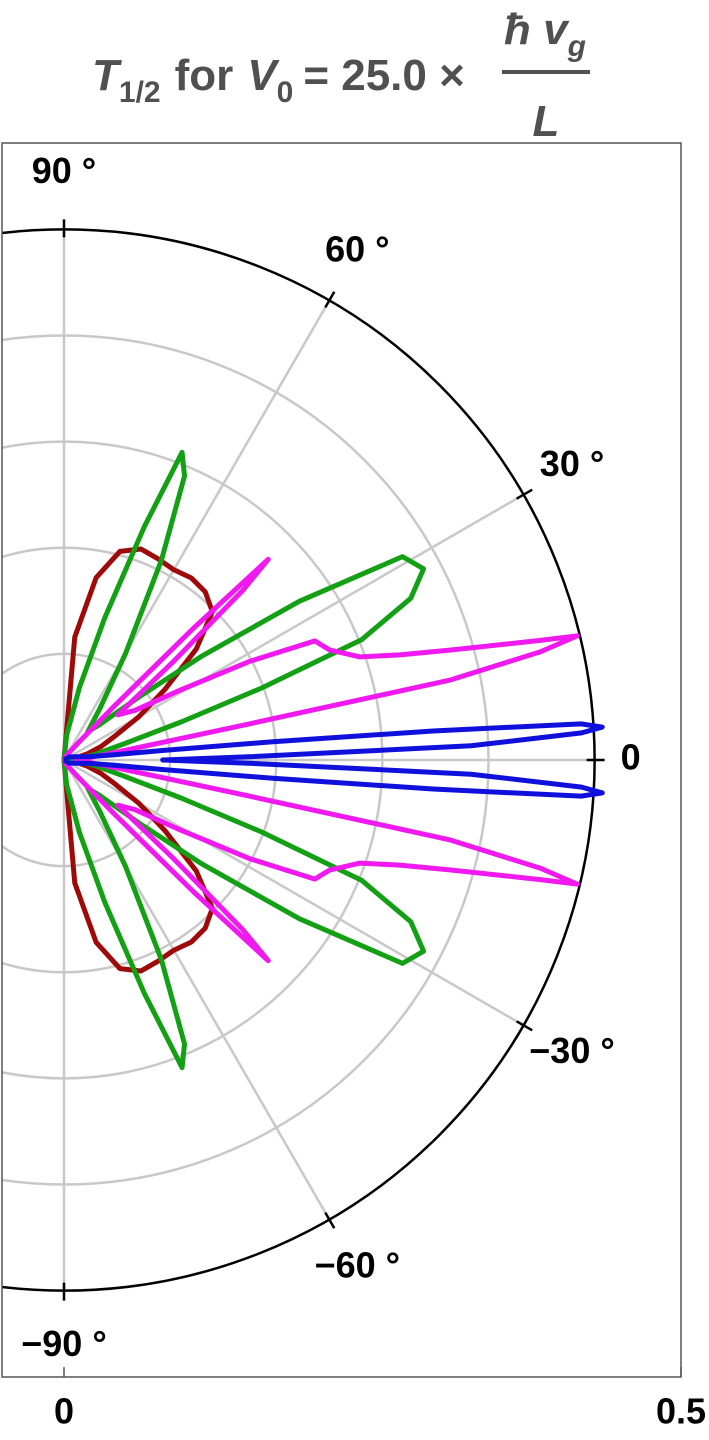  I want to click on title-denominator: L, so click(546, 121).